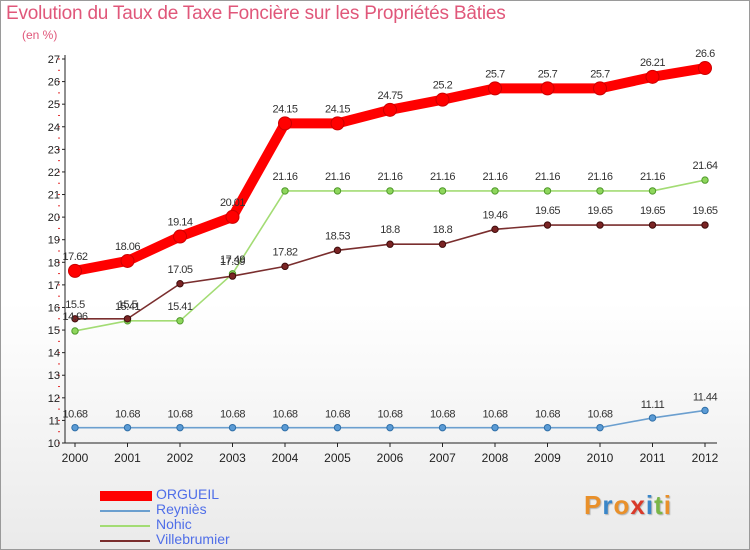 The image size is (750, 550). I want to click on proxiti-logo: Proxiti, so click(628, 505).